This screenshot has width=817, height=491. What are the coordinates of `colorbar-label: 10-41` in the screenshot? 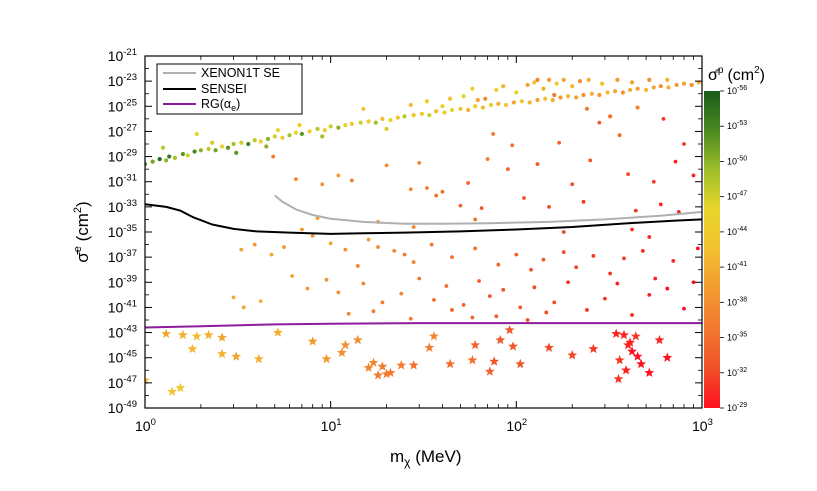 It's located at (737, 266).